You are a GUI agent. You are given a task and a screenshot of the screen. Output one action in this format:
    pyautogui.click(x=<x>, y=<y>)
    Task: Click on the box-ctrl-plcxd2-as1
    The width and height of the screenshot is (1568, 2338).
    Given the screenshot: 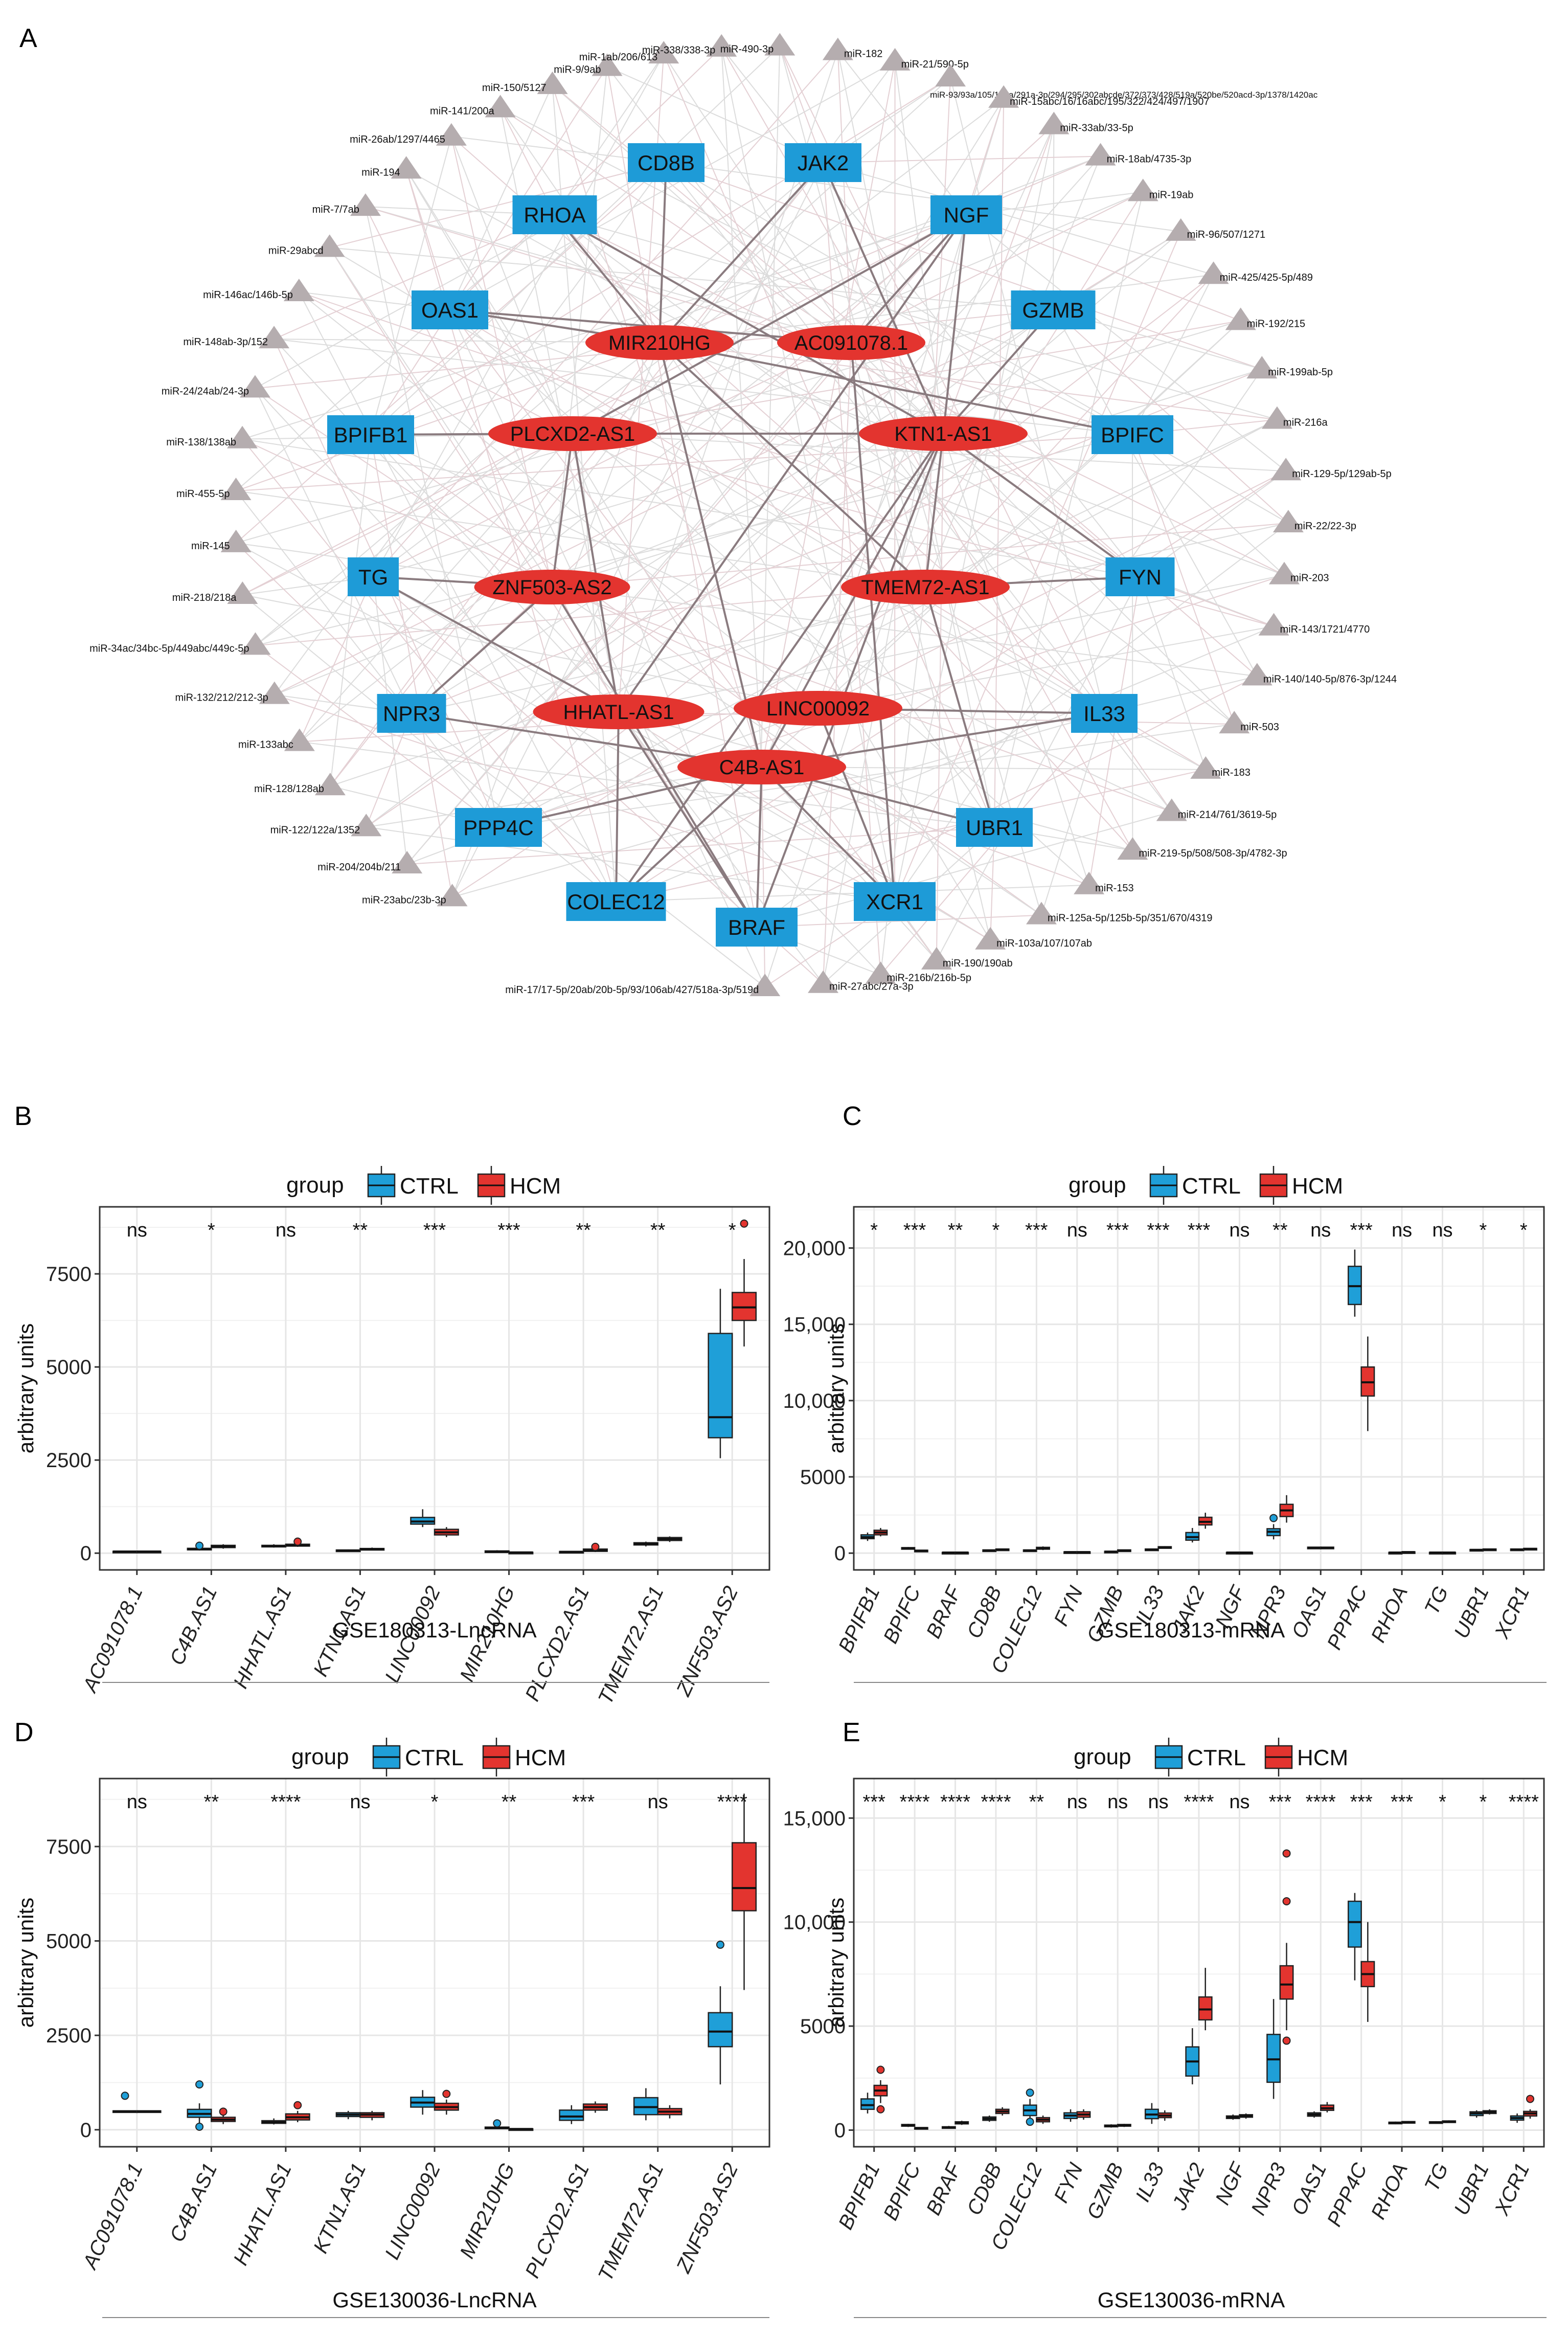 What is the action you would take?
    pyautogui.click(x=571, y=2115)
    